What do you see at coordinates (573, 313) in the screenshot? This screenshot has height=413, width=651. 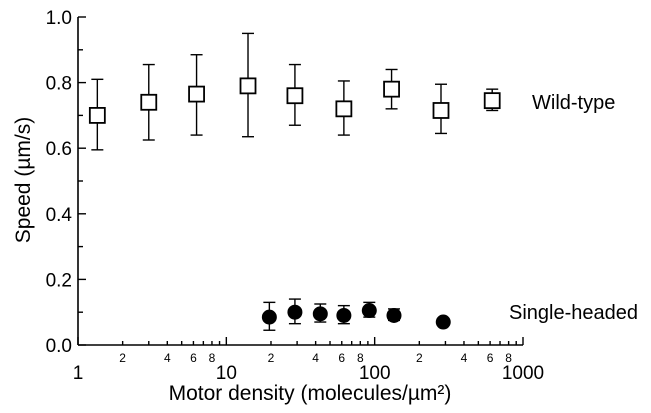 I see `series-label: Single-headed` at bounding box center [573, 313].